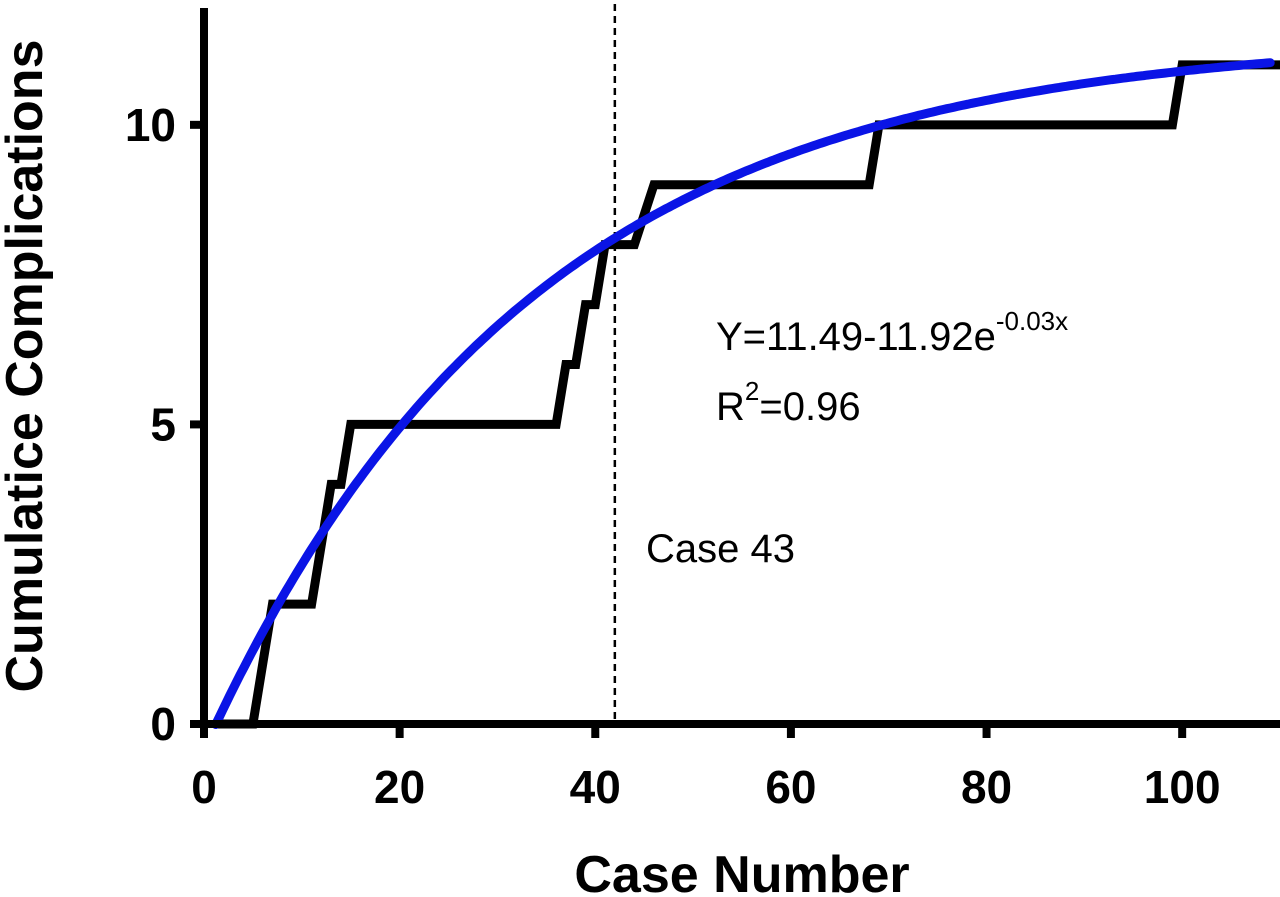 The height and width of the screenshot is (897, 1280). Describe the element at coordinates (27, 366) in the screenshot. I see `y-axis-title: Cumulatice Complications` at that location.